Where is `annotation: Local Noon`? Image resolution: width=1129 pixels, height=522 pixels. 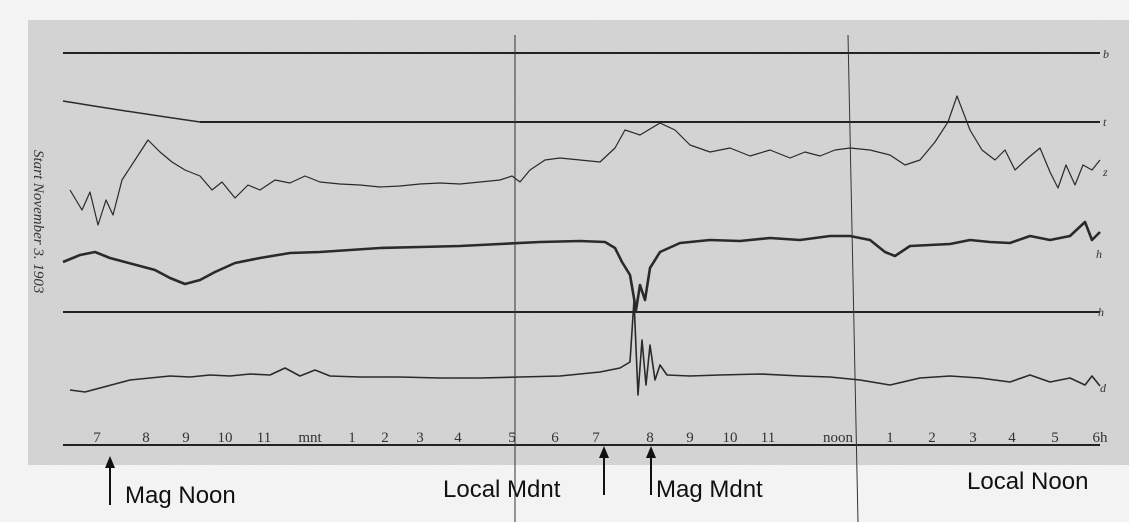 annotation: Local Noon is located at coordinates (1027, 481).